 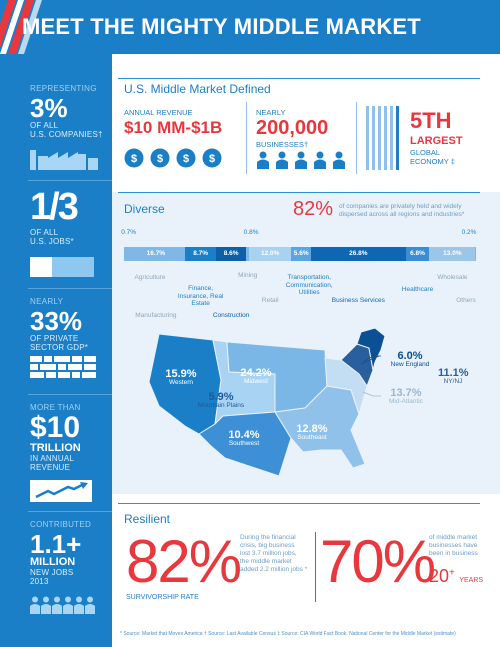 I want to click on businesses-value: 200,000, so click(x=292, y=128).